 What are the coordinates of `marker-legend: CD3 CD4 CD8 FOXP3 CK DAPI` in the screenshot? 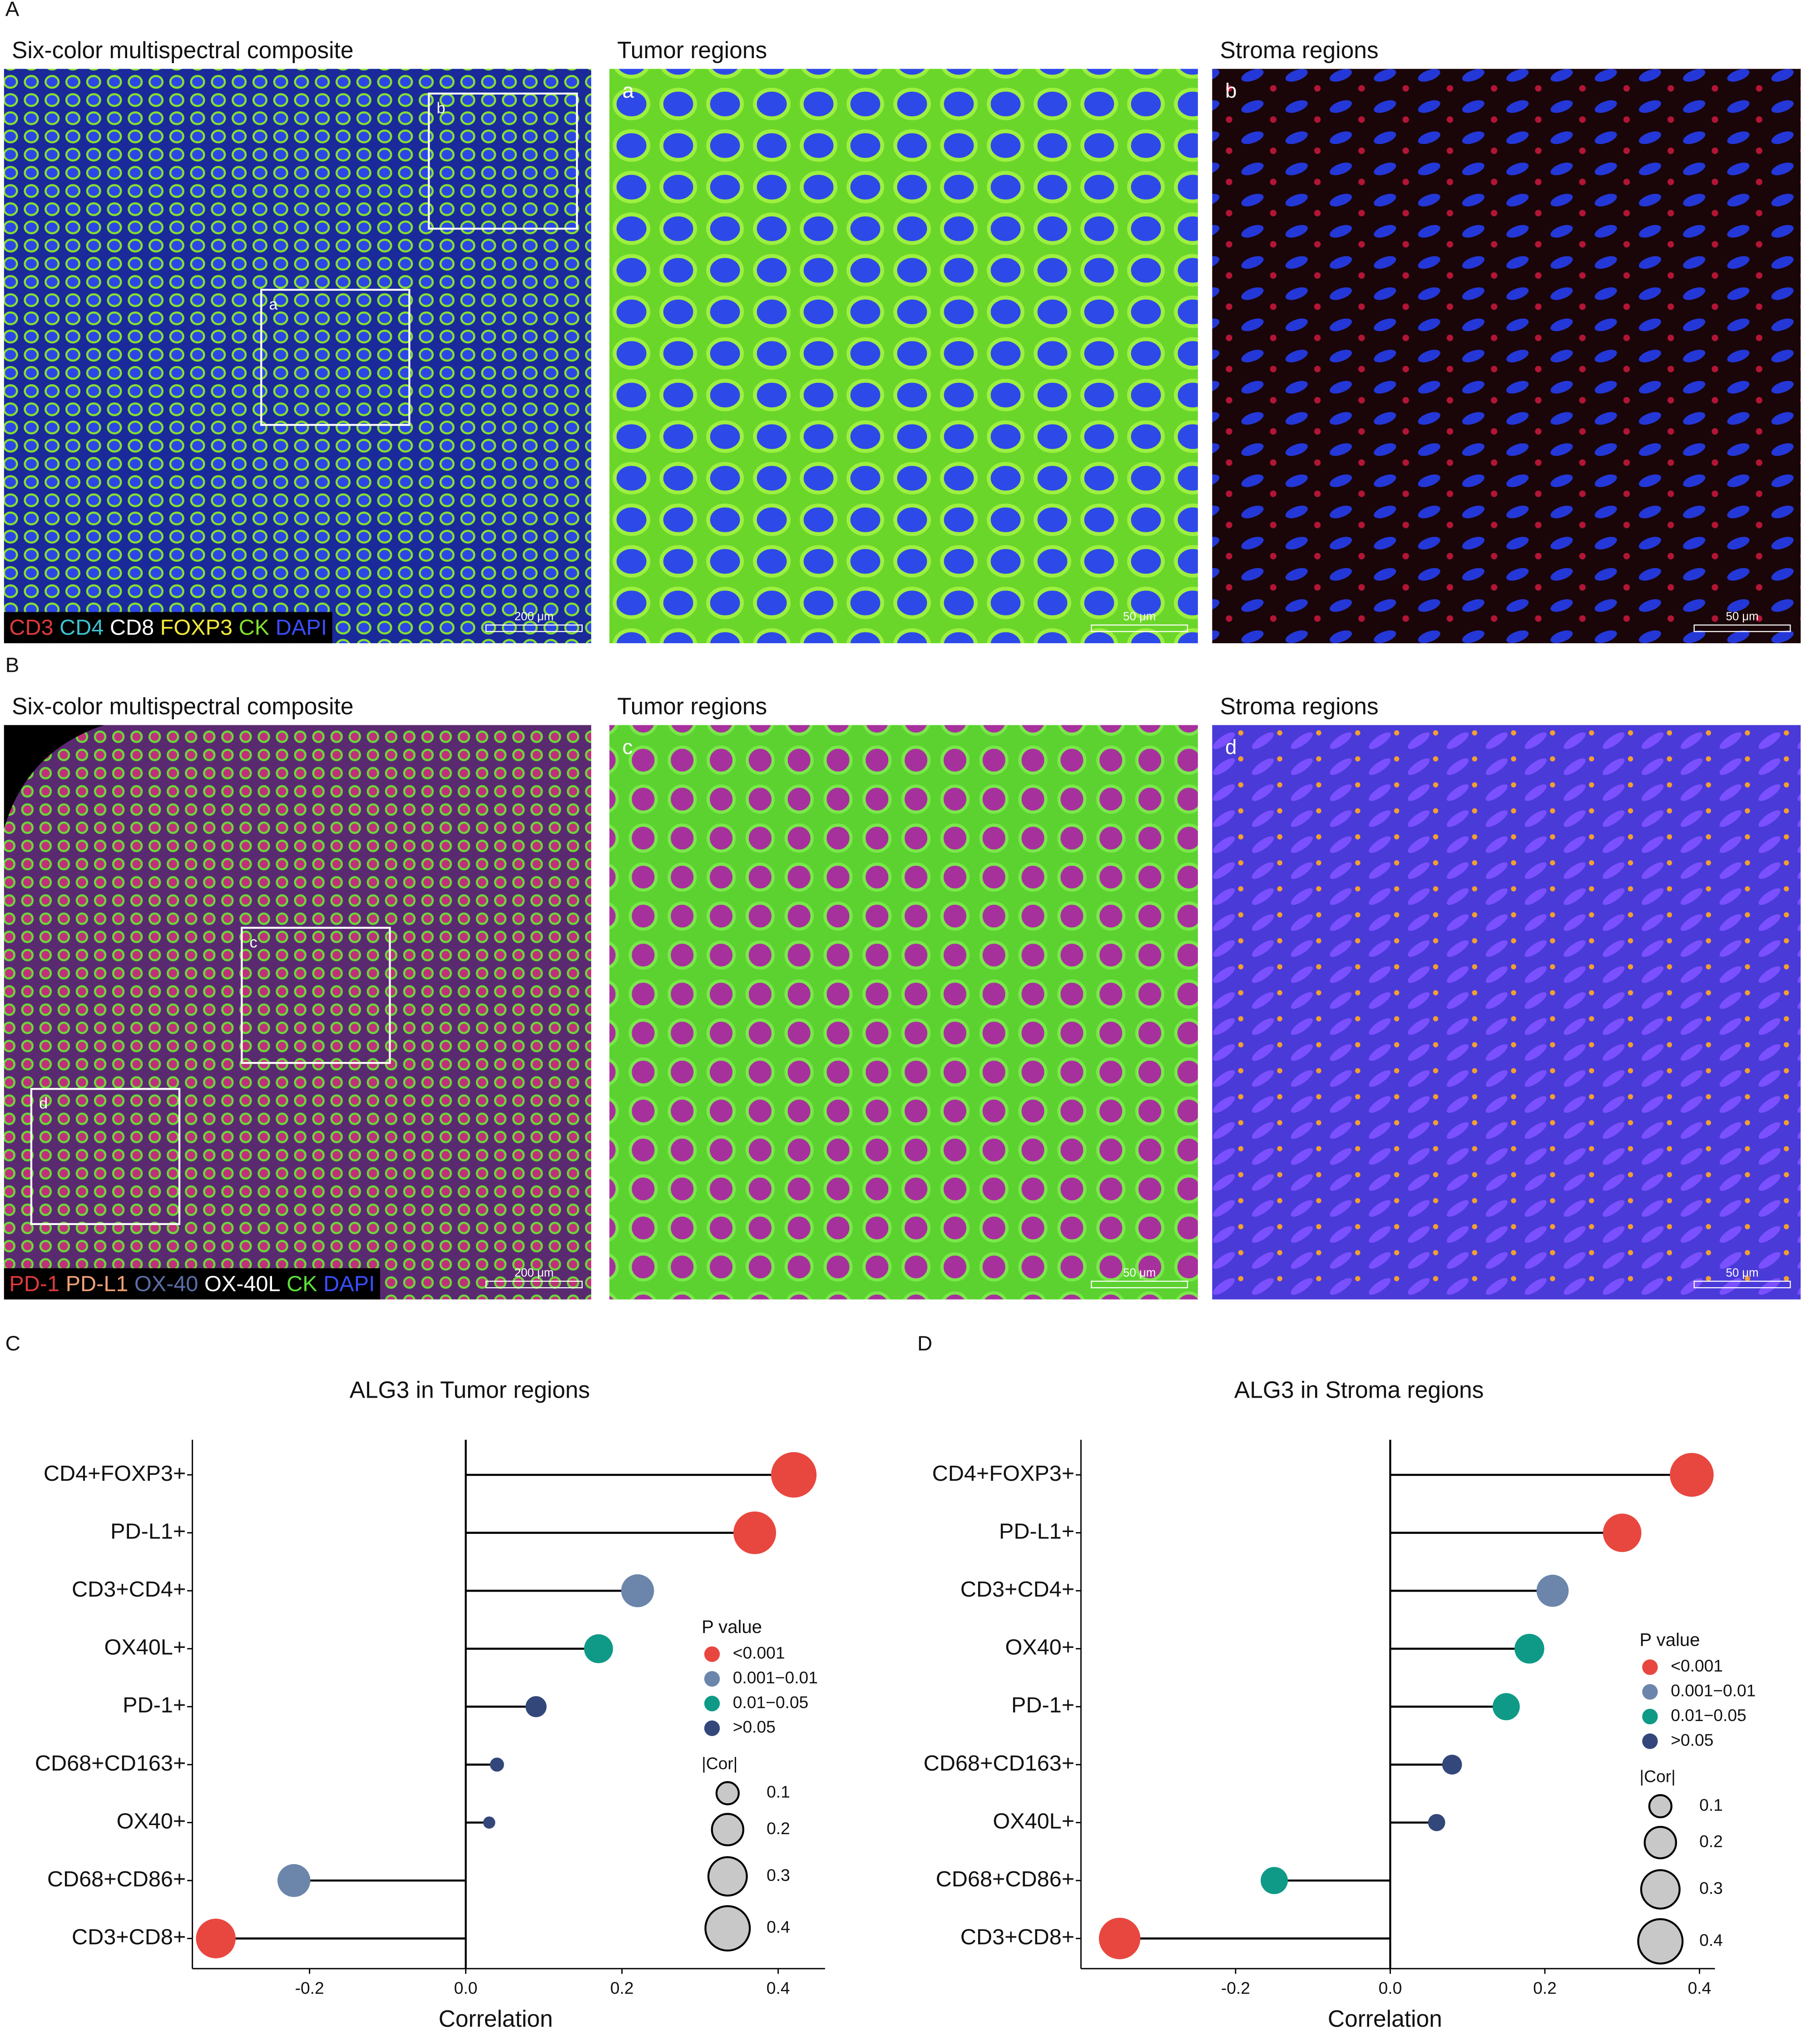 It's located at (168, 627).